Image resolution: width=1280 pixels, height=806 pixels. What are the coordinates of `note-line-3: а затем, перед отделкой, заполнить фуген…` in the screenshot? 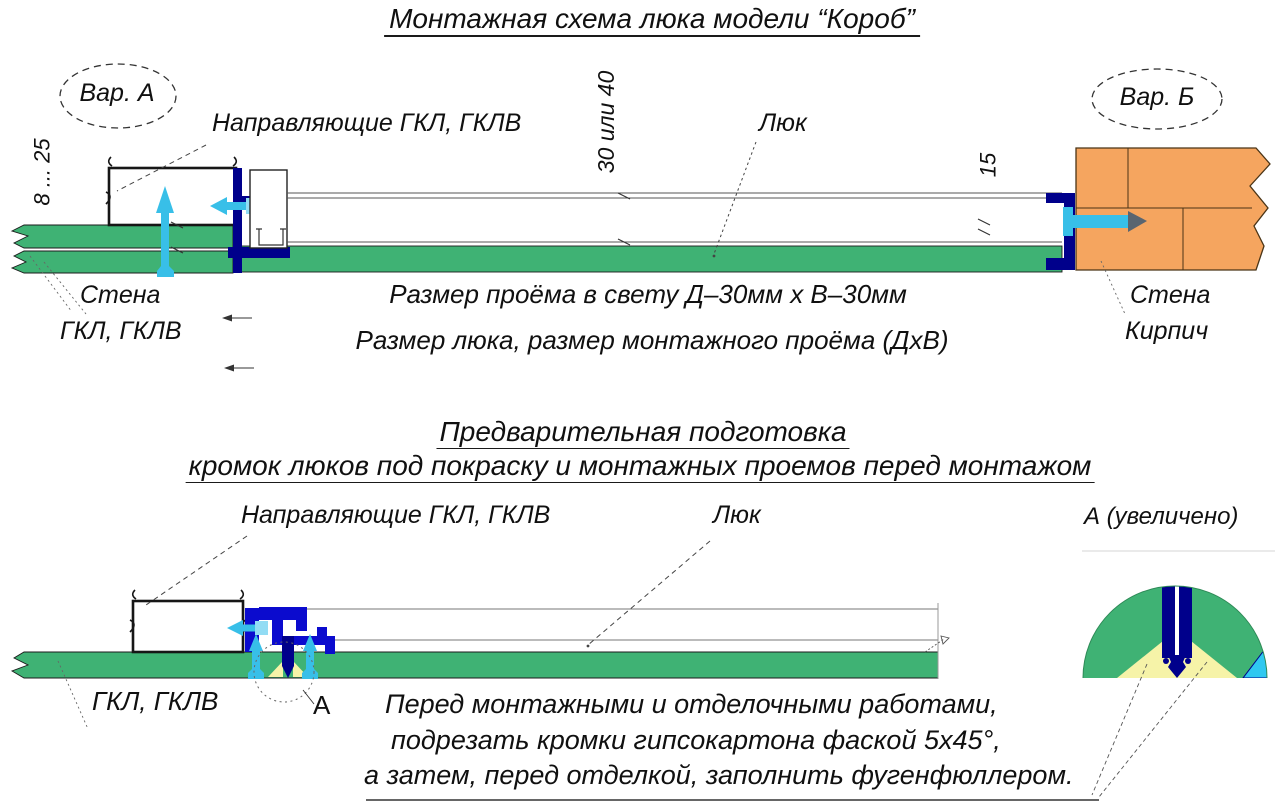 It's located at (719, 775).